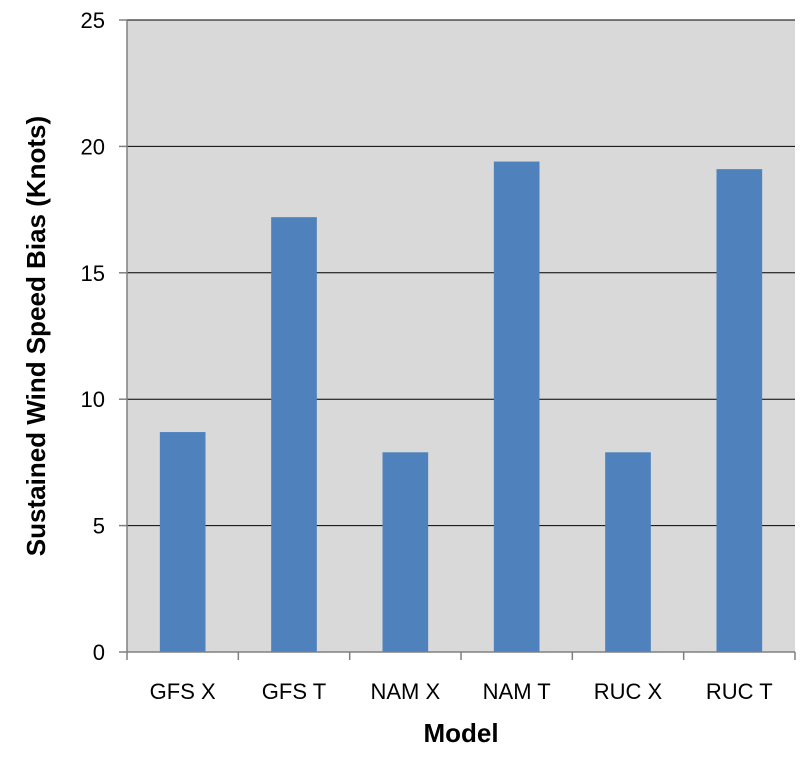 Image resolution: width=800 pixels, height=757 pixels. Describe the element at coordinates (93, 146) in the screenshot. I see `y-tick-label-20: 20` at that location.